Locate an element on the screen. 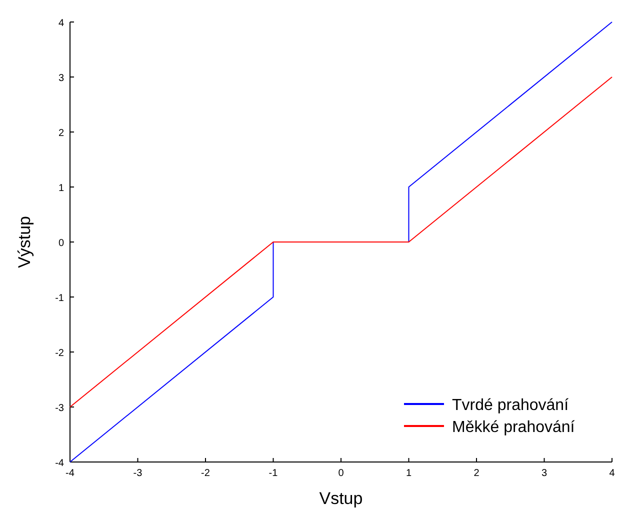 The height and width of the screenshot is (520, 636). x-tick-label: 1 is located at coordinates (409, 473).